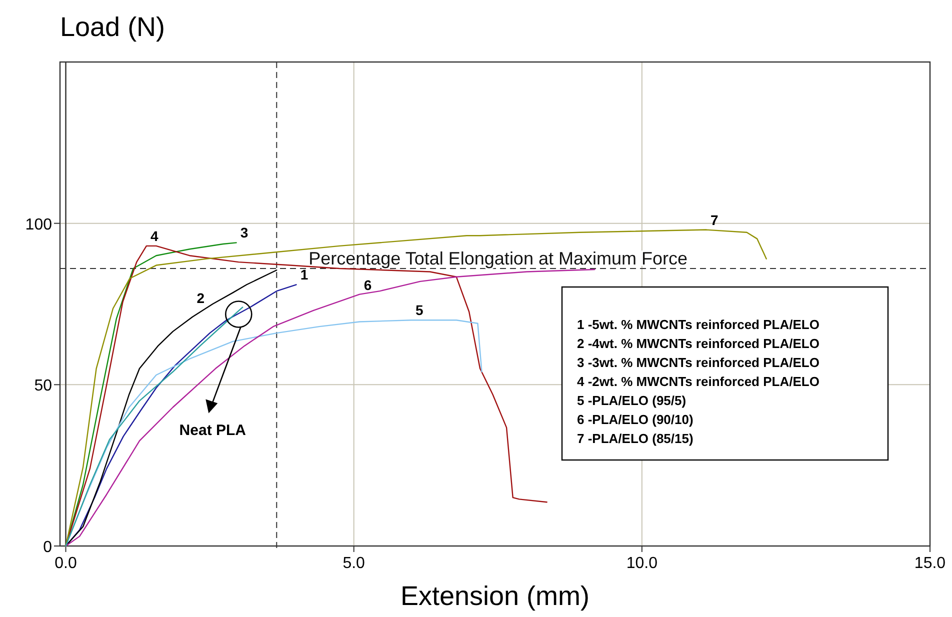 The width and height of the screenshot is (952, 617). Describe the element at coordinates (930, 563) in the screenshot. I see `x-tick-label: 15.0` at that location.